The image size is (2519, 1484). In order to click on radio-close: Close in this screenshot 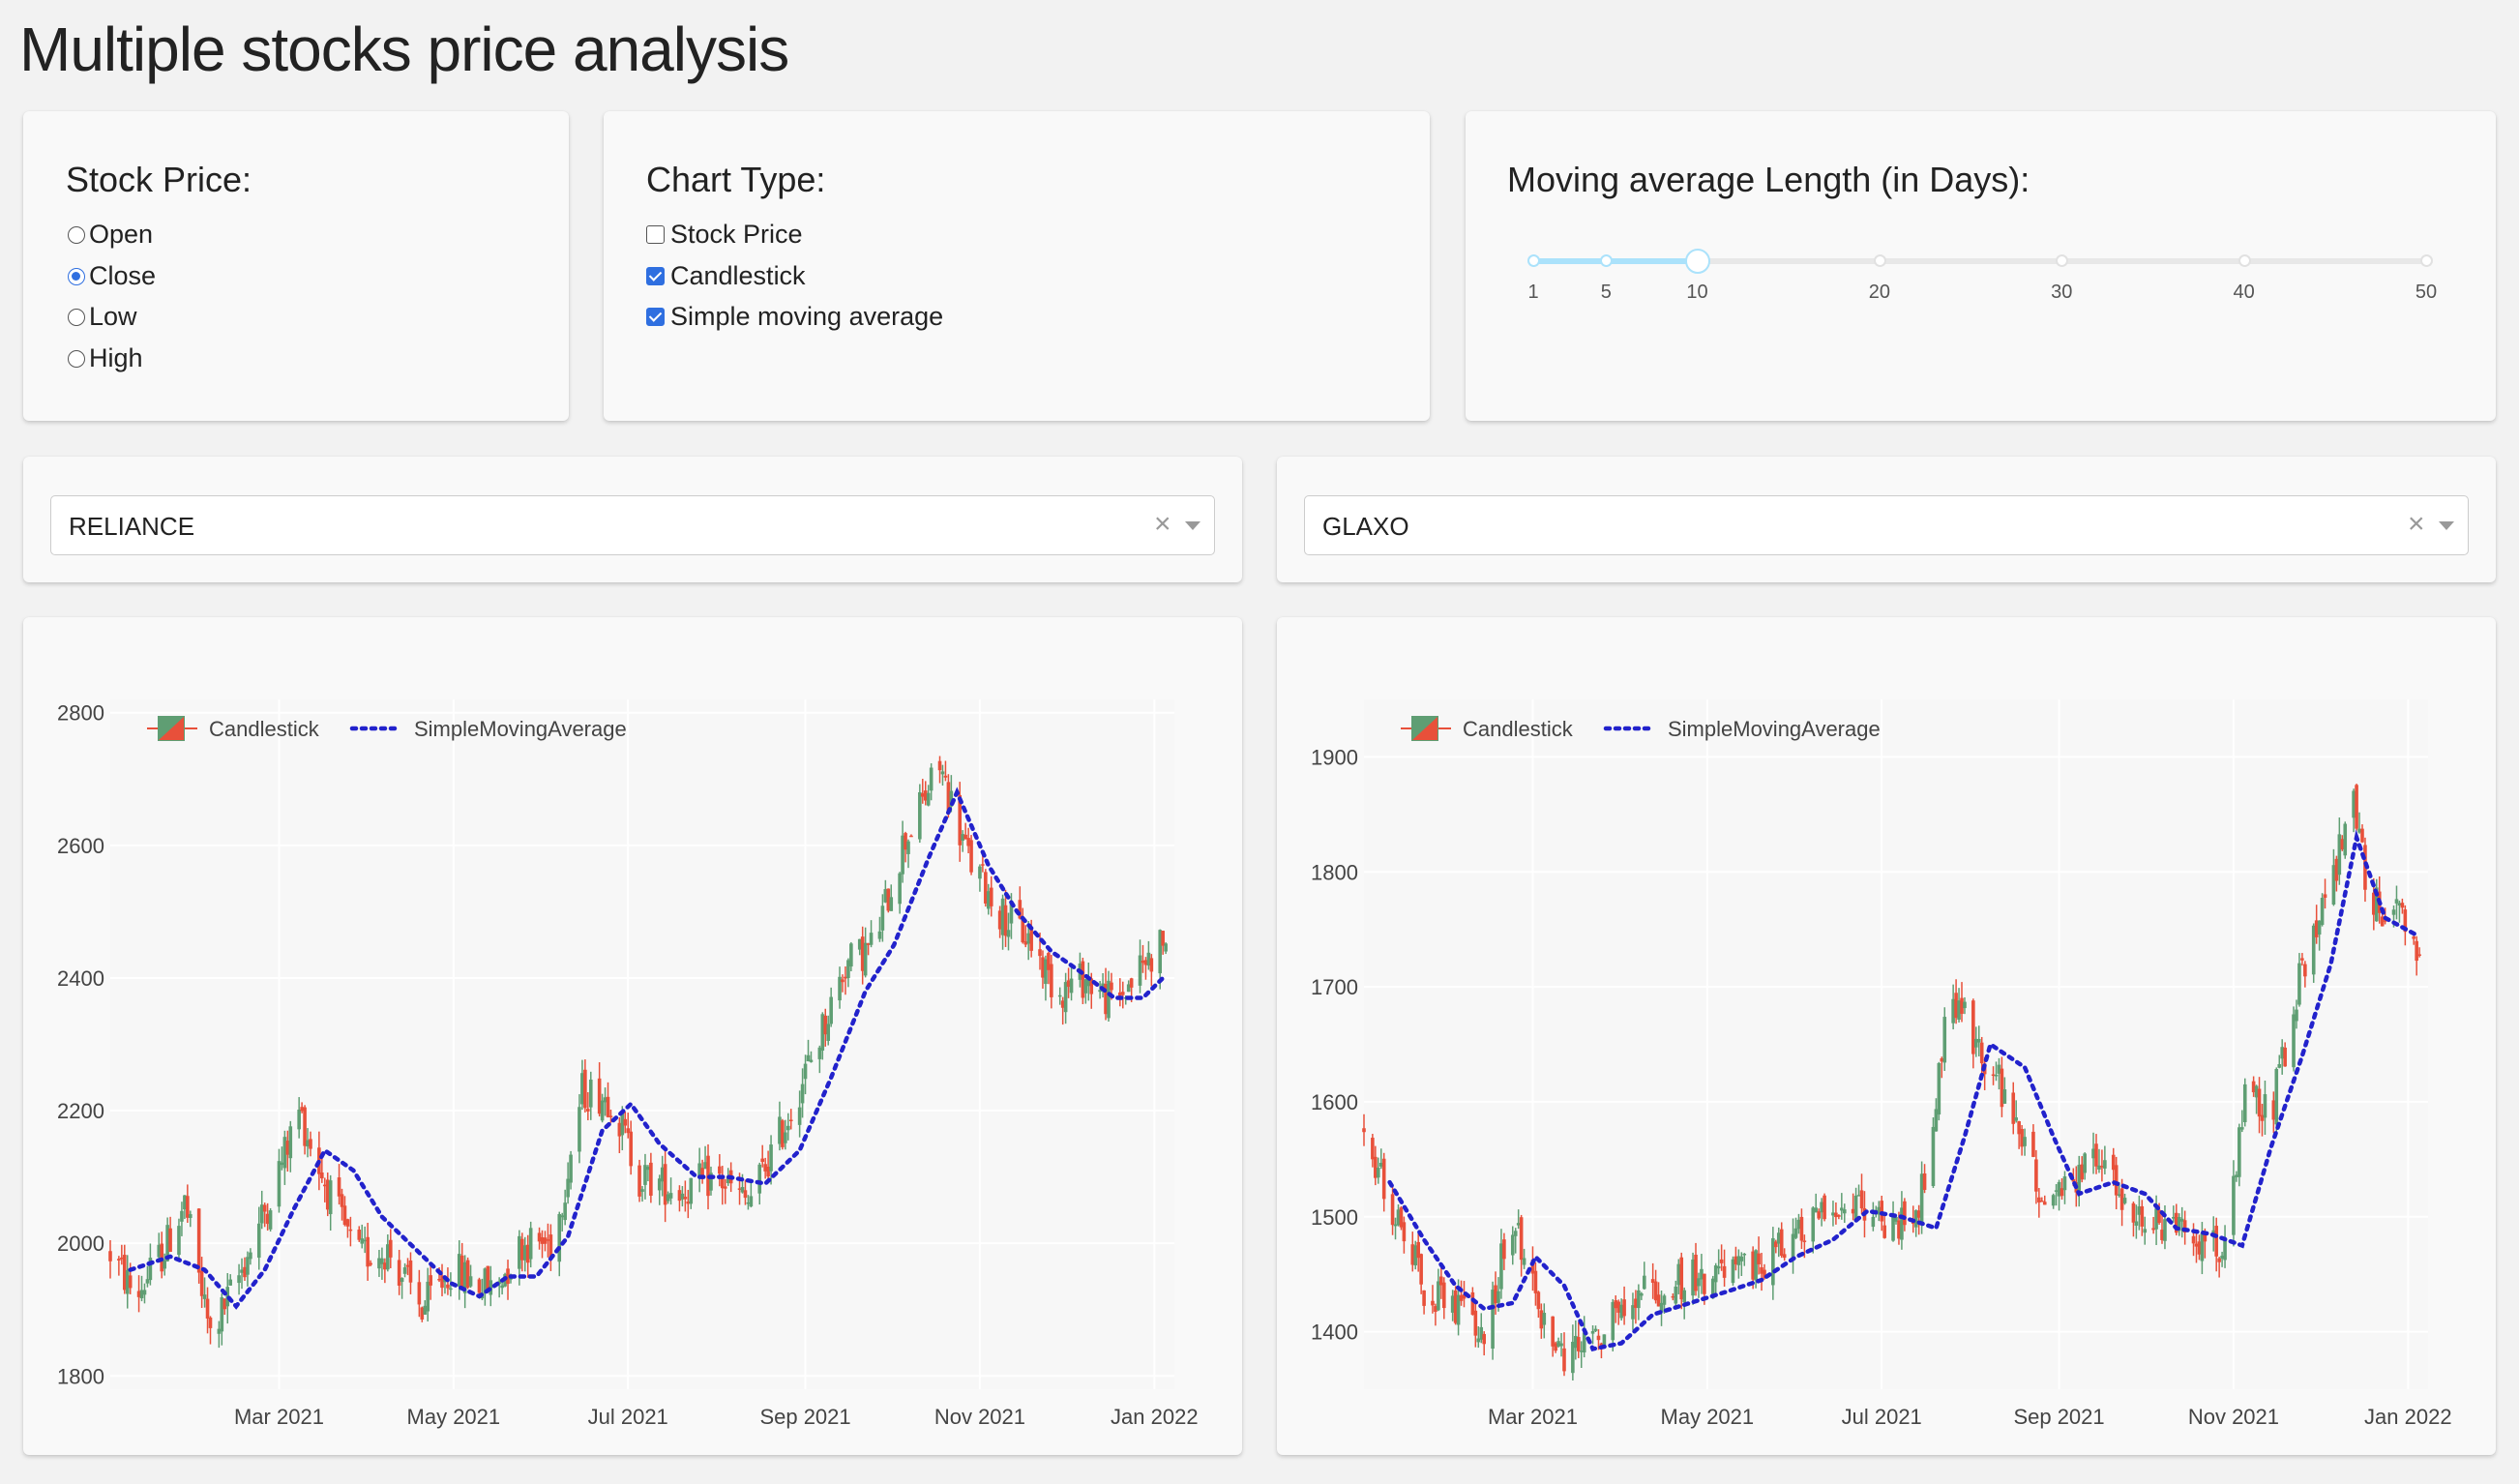, I will do `click(112, 276)`.